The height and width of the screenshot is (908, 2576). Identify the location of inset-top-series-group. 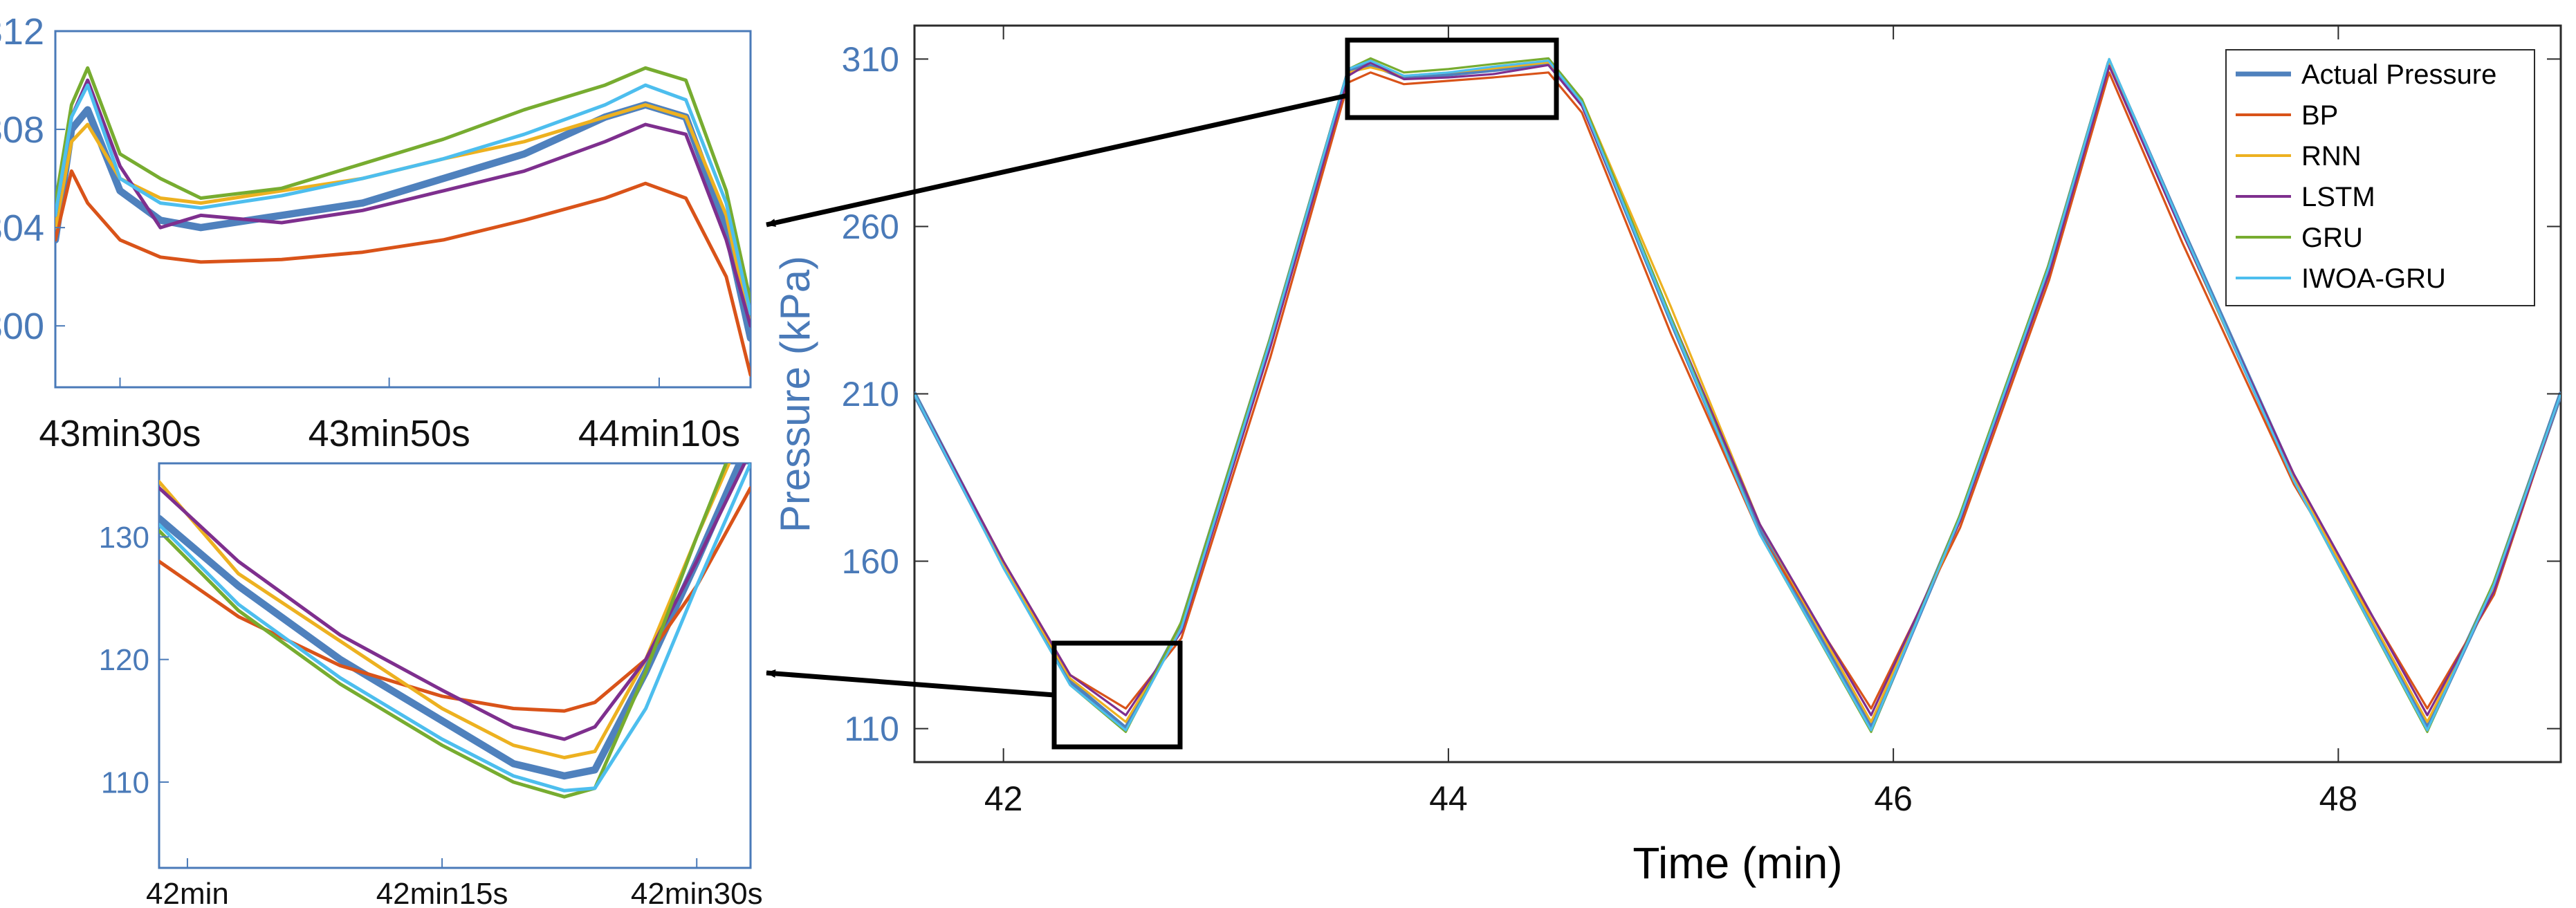
(403, 222).